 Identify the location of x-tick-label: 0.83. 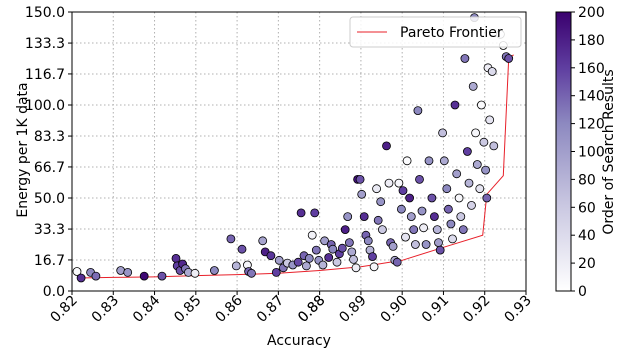
(105, 309).